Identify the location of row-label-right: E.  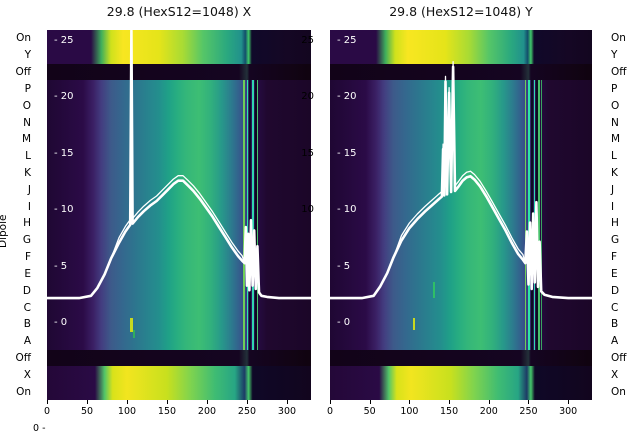
(614, 273).